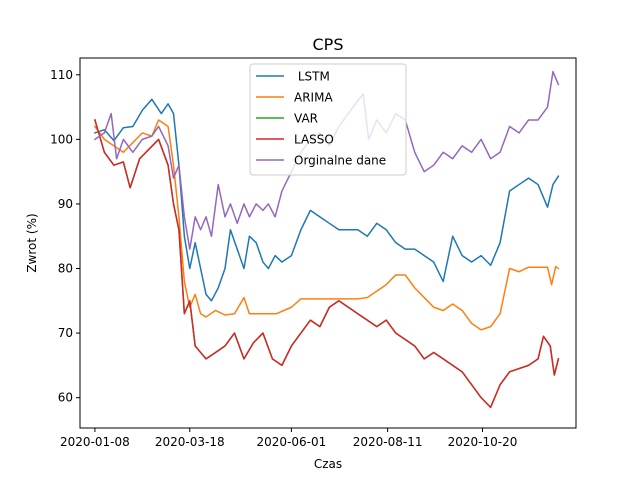 The width and height of the screenshot is (640, 480). I want to click on y-tick-label: 90, so click(65, 204).